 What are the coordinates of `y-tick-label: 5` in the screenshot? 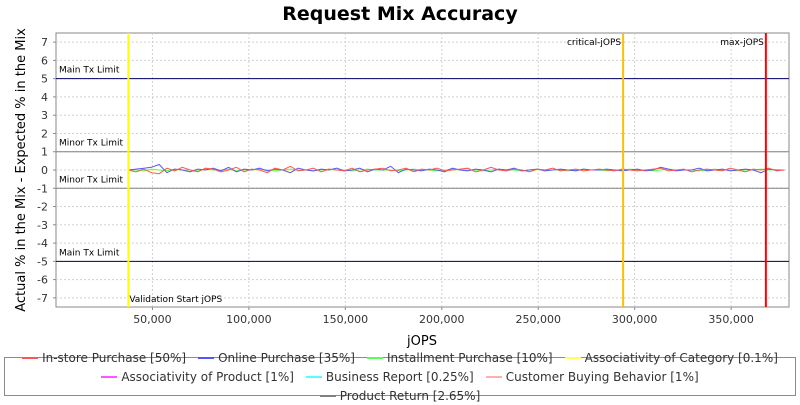 It's located at (44, 79).